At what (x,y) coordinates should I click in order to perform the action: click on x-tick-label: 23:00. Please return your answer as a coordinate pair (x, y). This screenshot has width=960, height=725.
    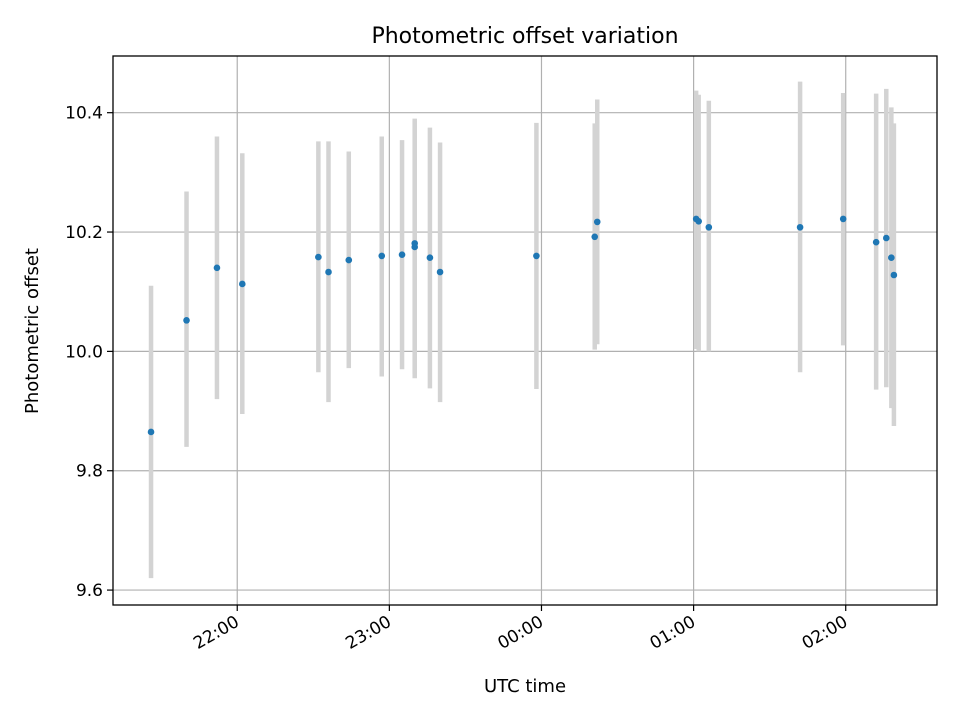
    Looking at the image, I should click on (368, 633).